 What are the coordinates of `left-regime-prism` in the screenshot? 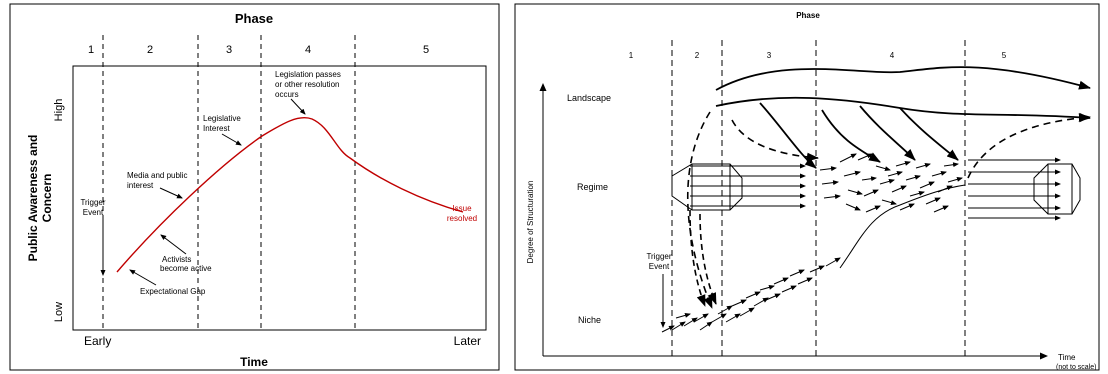 It's located at (707, 187).